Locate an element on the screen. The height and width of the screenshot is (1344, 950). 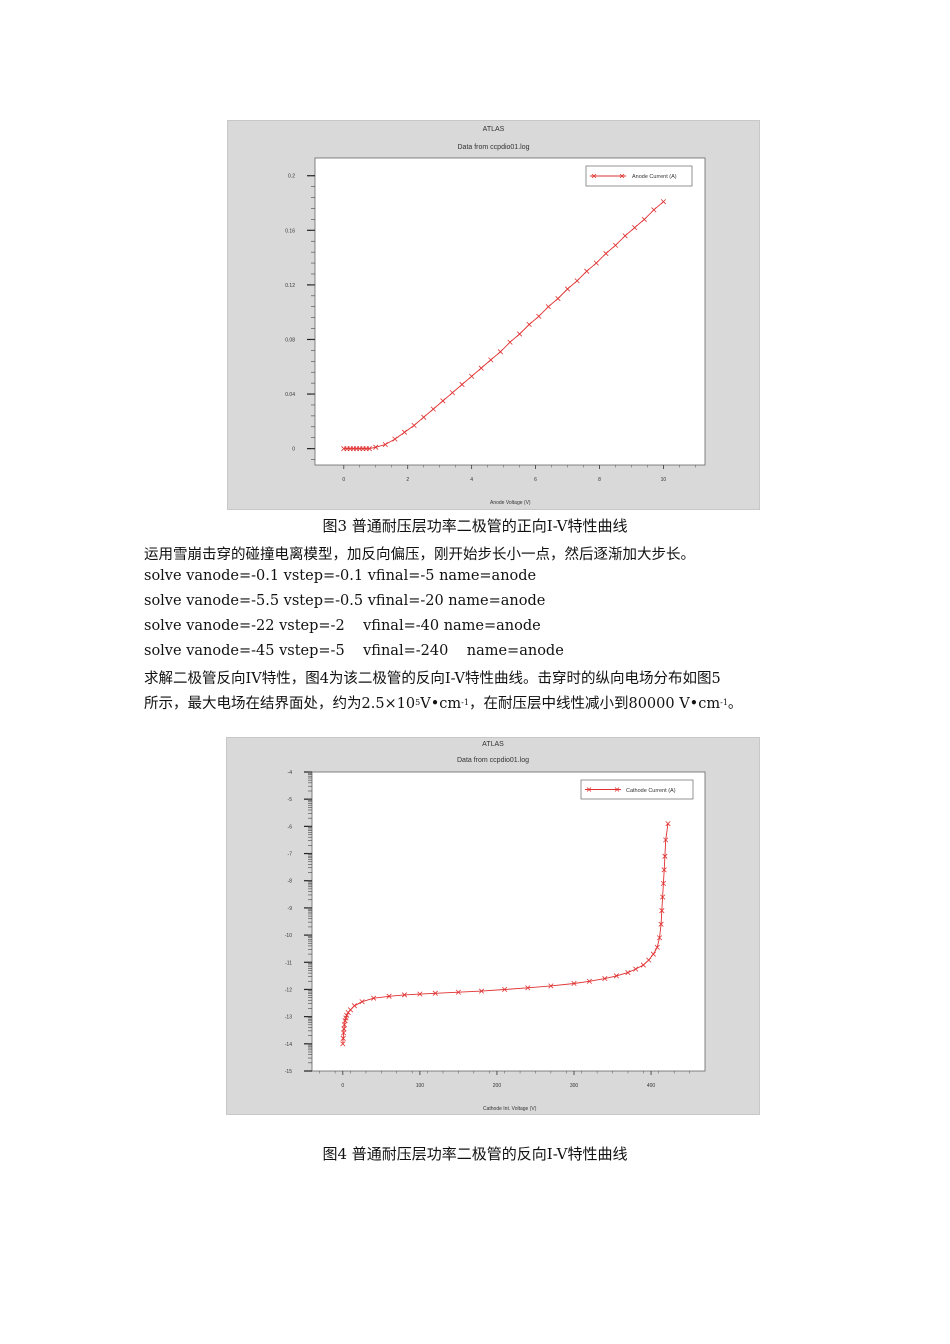
figure4-legend: Cathode Current (A) is located at coordinates (637, 789).